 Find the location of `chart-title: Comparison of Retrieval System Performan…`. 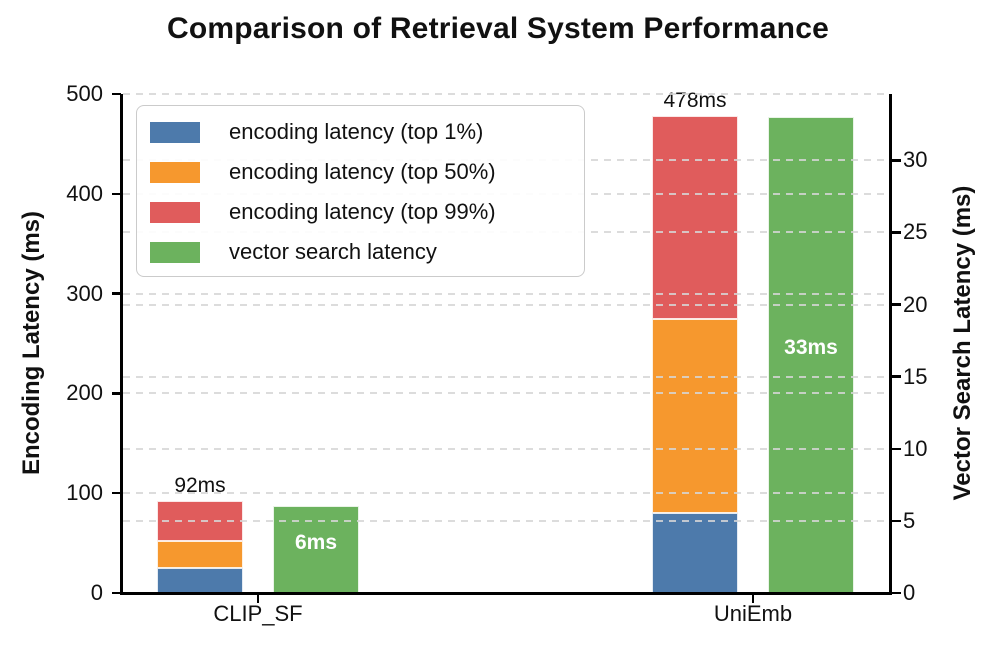

chart-title: Comparison of Retrieval System Performan… is located at coordinates (498, 28).